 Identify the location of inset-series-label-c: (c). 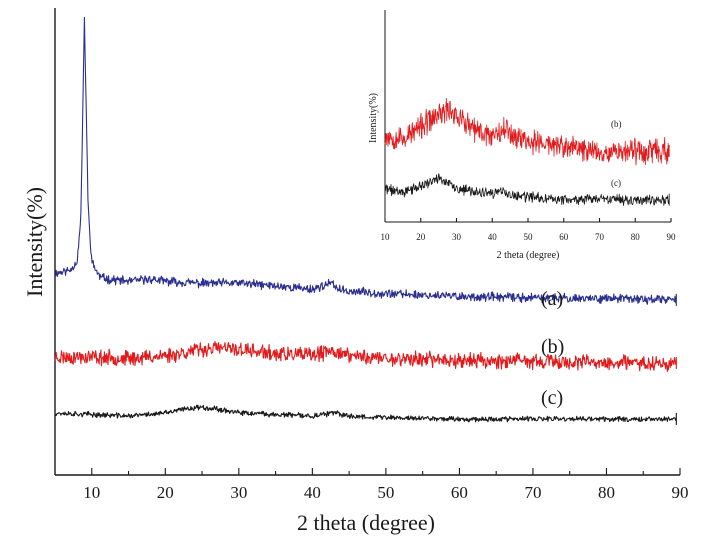
(616, 183).